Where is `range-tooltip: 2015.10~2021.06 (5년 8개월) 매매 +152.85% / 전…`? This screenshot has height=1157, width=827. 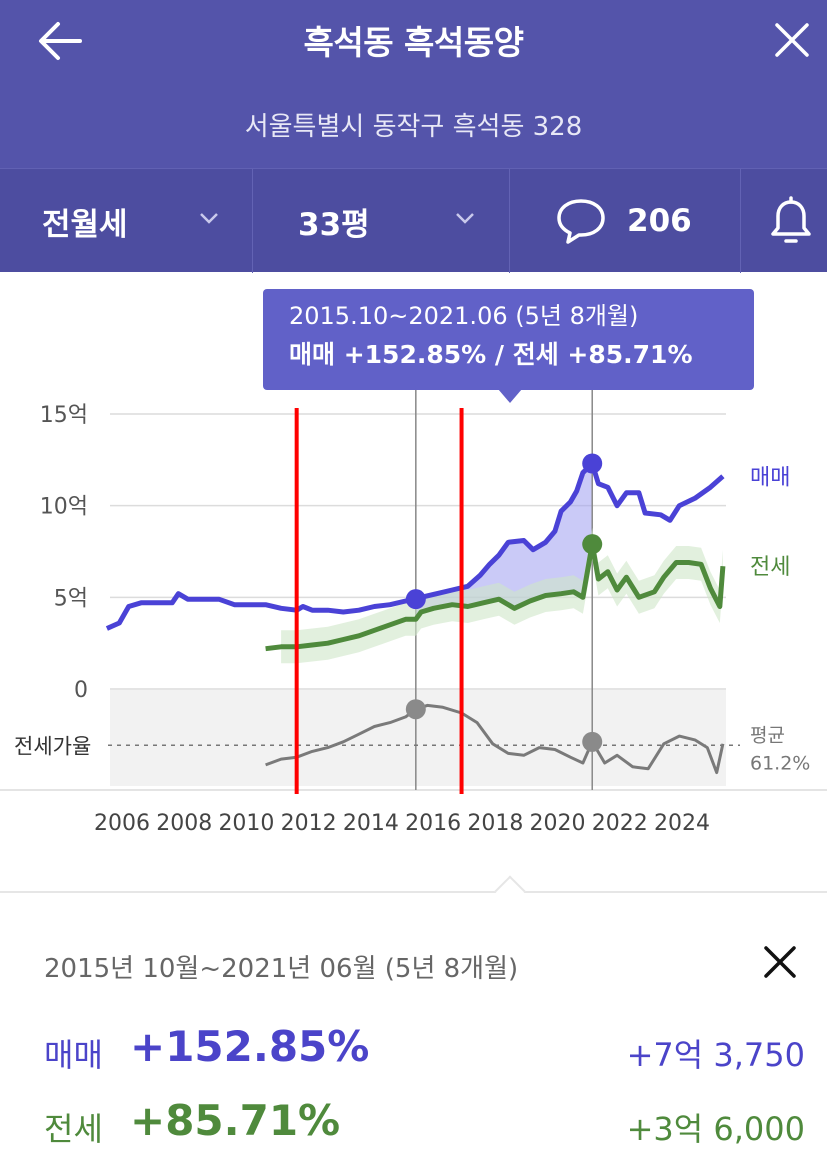
range-tooltip: 2015.10~2021.06 (5년 8개월) 매매 +152.85% / 전… is located at coordinates (508, 339).